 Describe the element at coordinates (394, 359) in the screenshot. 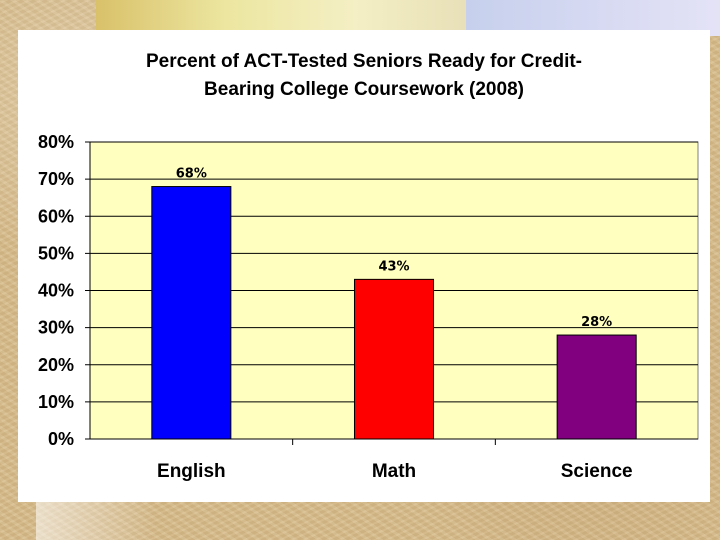

I see `bar-math` at that location.